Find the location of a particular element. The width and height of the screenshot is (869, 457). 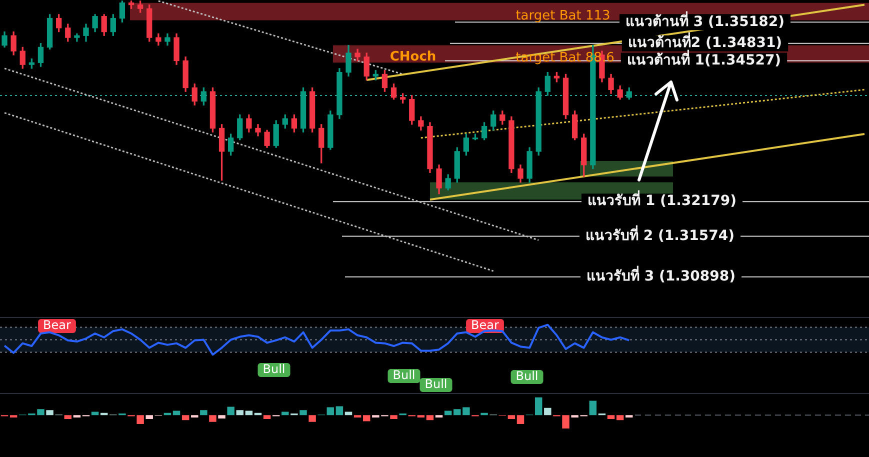

ref-line-label: แนวรับที่ 2 (1.31574) is located at coordinates (660, 234).